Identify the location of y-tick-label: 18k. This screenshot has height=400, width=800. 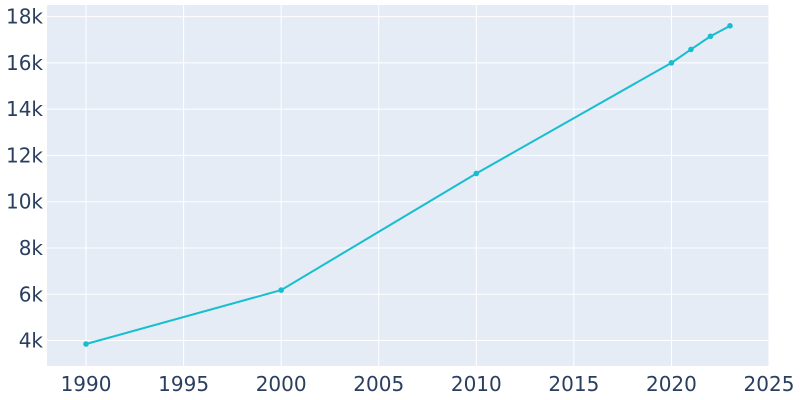
(24, 17).